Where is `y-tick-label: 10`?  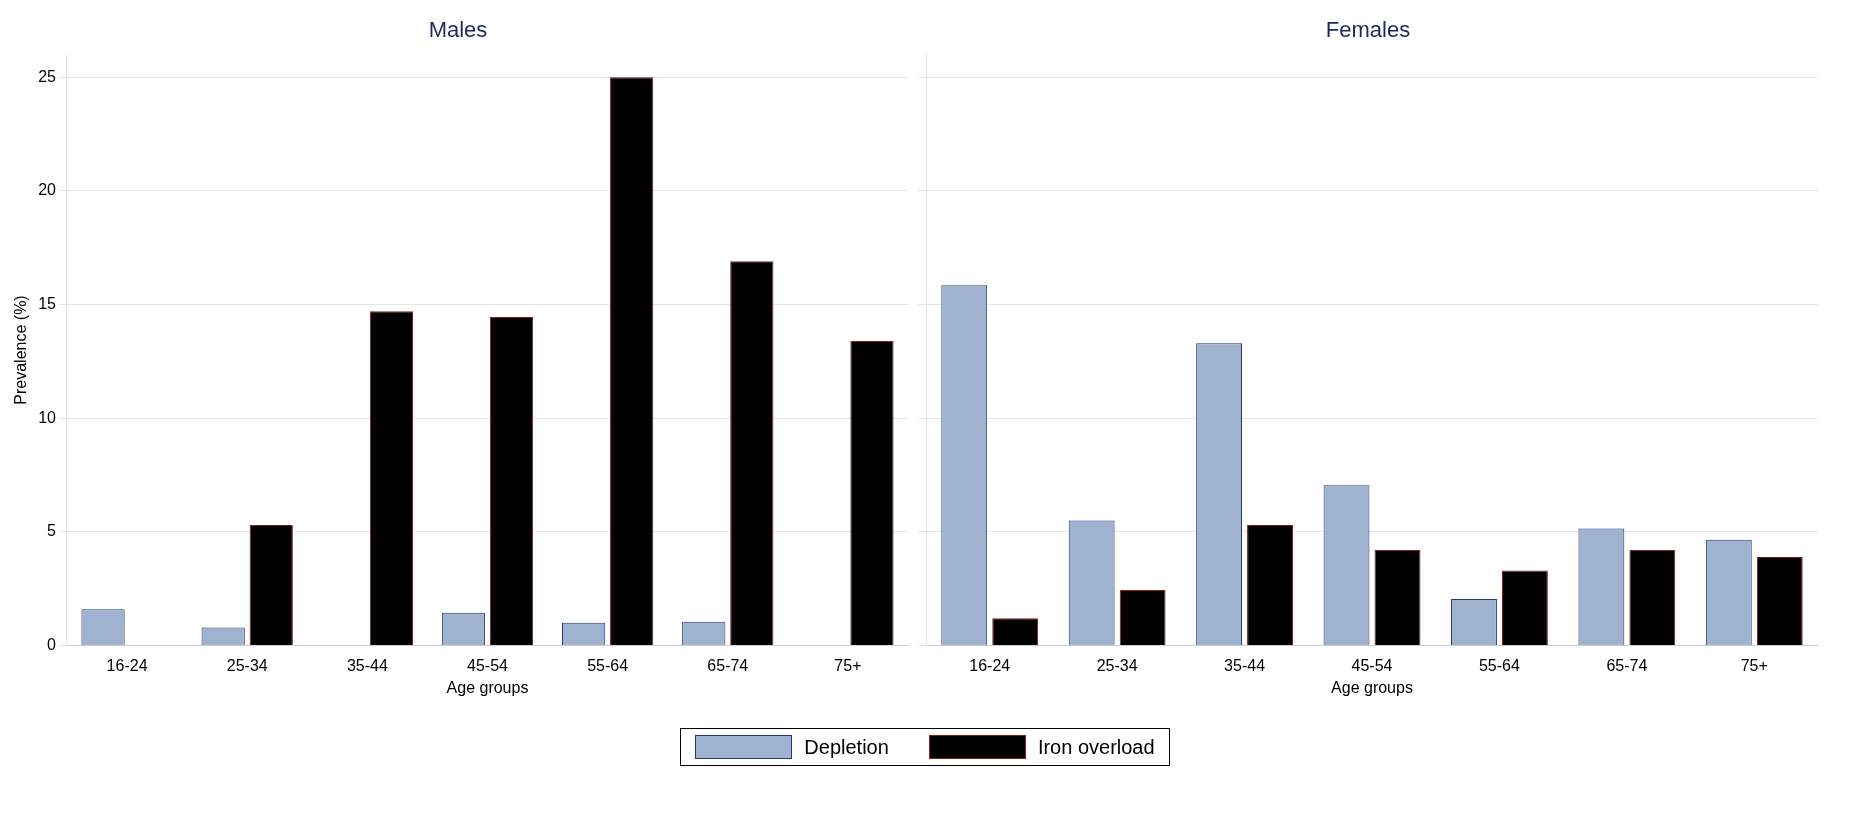
y-tick-label: 10 is located at coordinates (47, 417).